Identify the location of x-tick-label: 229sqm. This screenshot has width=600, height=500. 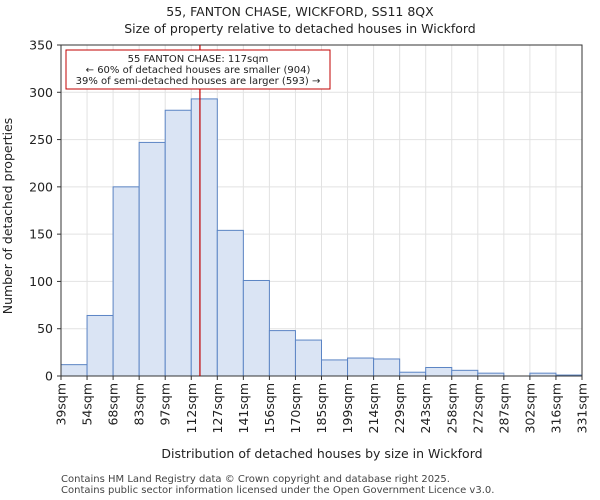
(399, 408).